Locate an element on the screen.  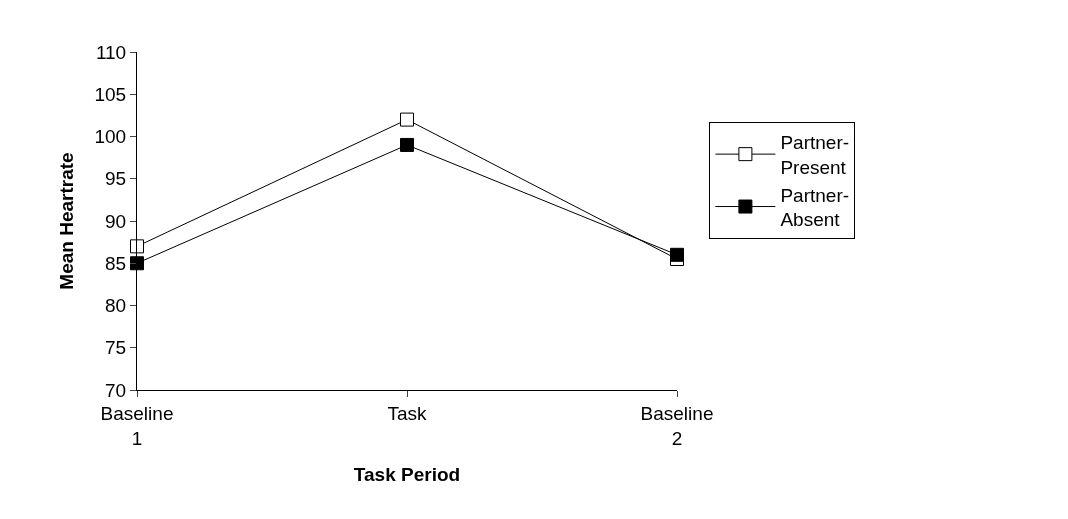
y-tick-label: 90 is located at coordinates (116, 221).